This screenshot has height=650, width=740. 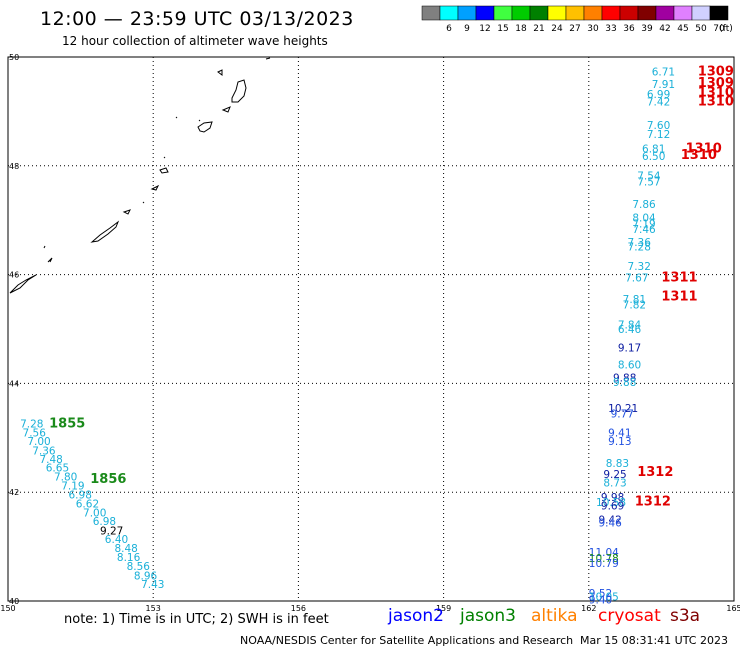 I want to click on legend-label: 21, so click(x=538, y=29).